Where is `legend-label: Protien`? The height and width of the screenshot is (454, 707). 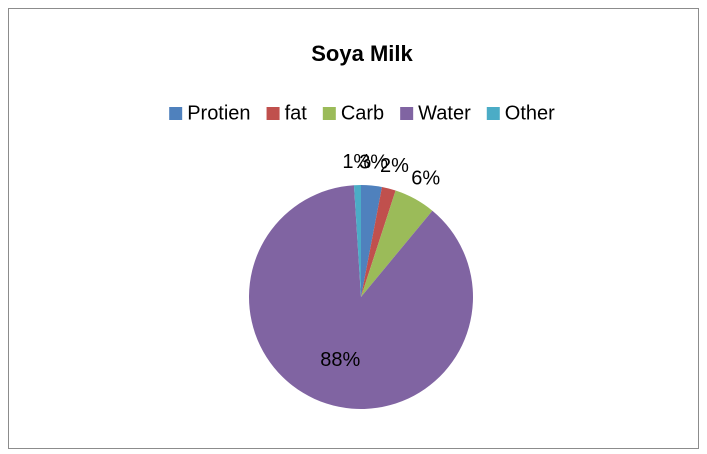 legend-label: Protien is located at coordinates (218, 113).